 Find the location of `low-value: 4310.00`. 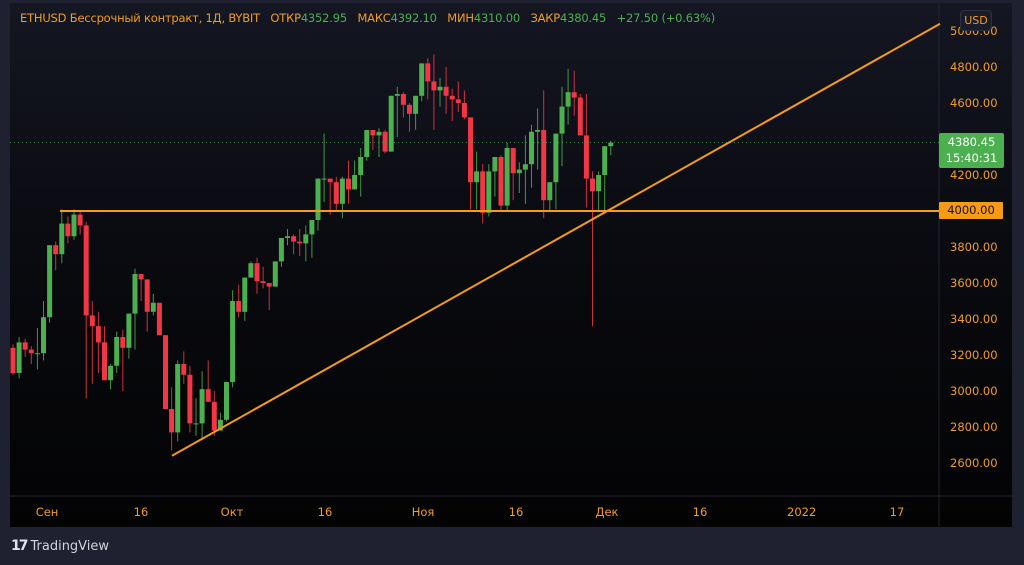

low-value: 4310.00 is located at coordinates (496, 18).